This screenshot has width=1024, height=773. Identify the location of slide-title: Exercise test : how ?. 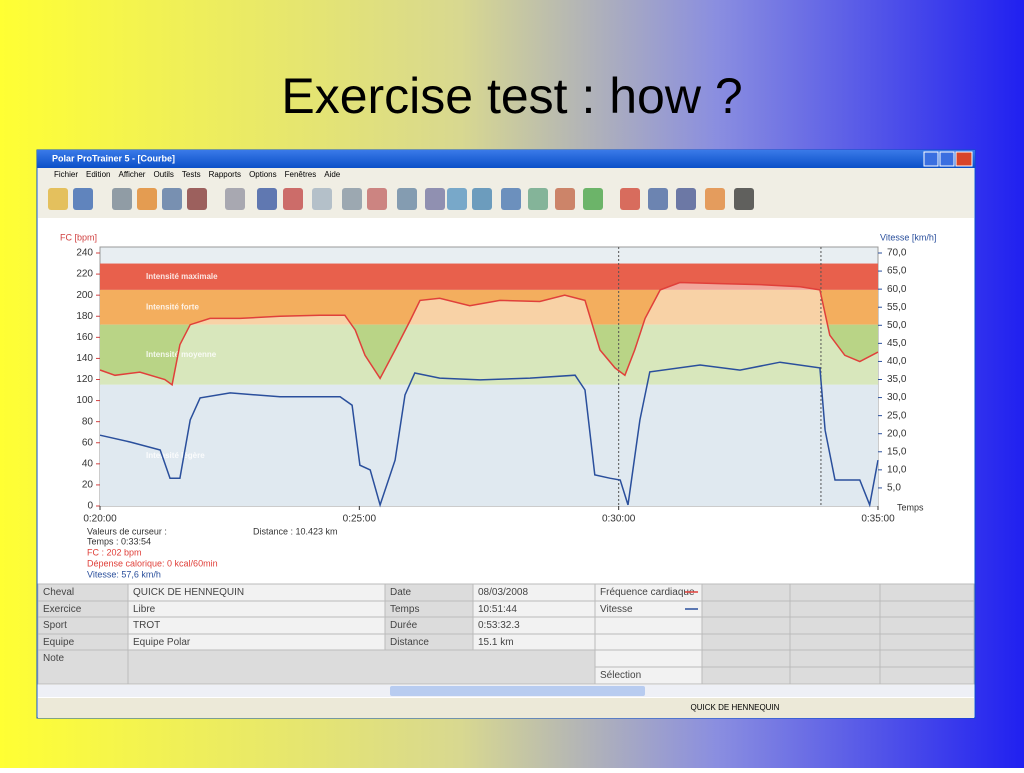
(511, 96).